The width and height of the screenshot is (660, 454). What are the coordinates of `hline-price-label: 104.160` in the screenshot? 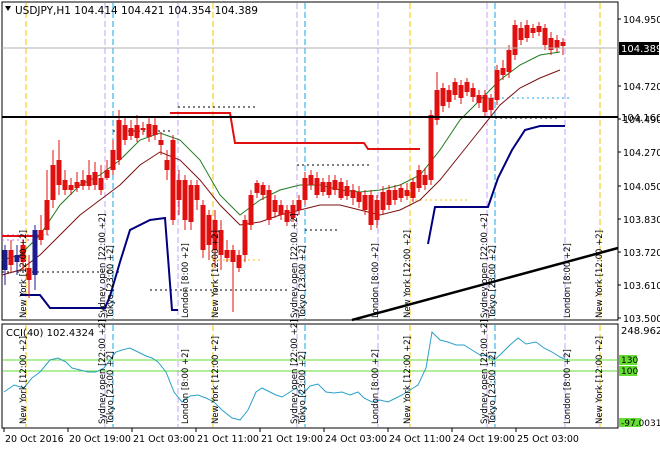 It's located at (640, 118).